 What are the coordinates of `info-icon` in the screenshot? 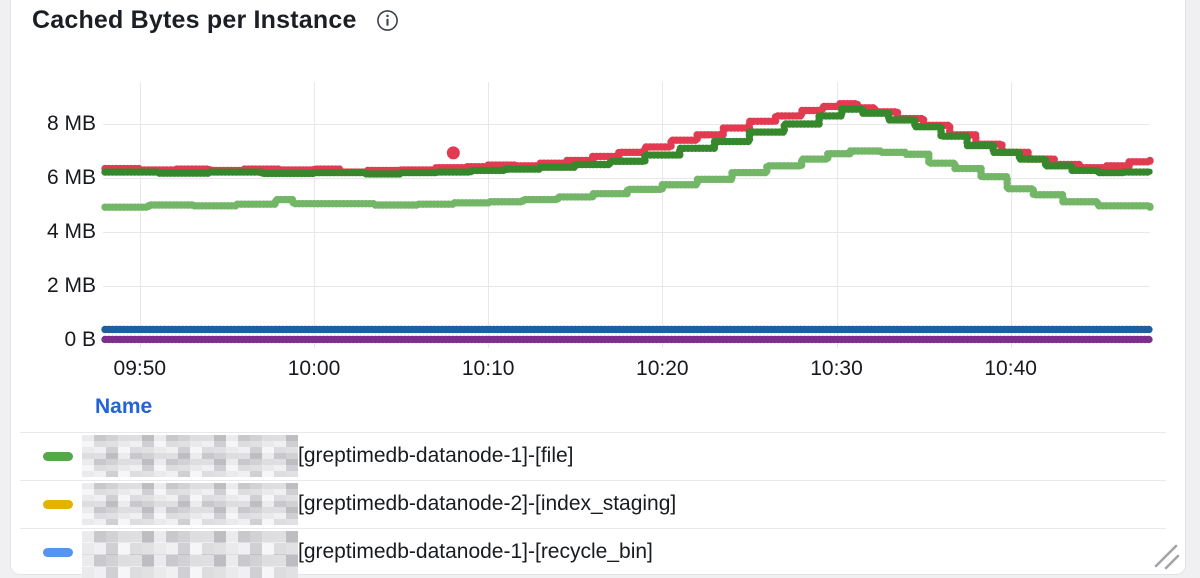 It's located at (387, 20).